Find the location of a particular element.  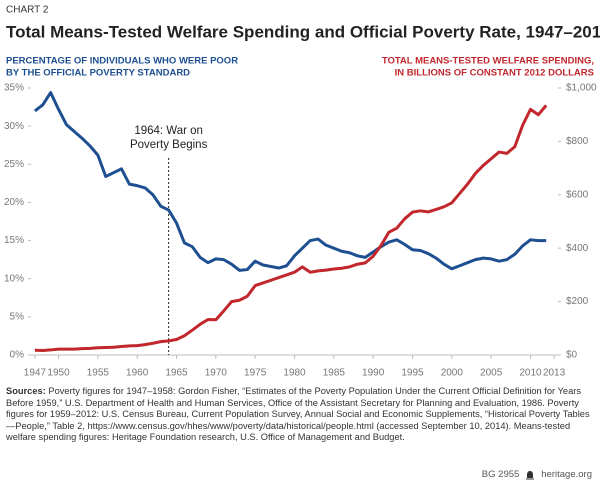

y-tick-label: 15% is located at coordinates (14, 240).